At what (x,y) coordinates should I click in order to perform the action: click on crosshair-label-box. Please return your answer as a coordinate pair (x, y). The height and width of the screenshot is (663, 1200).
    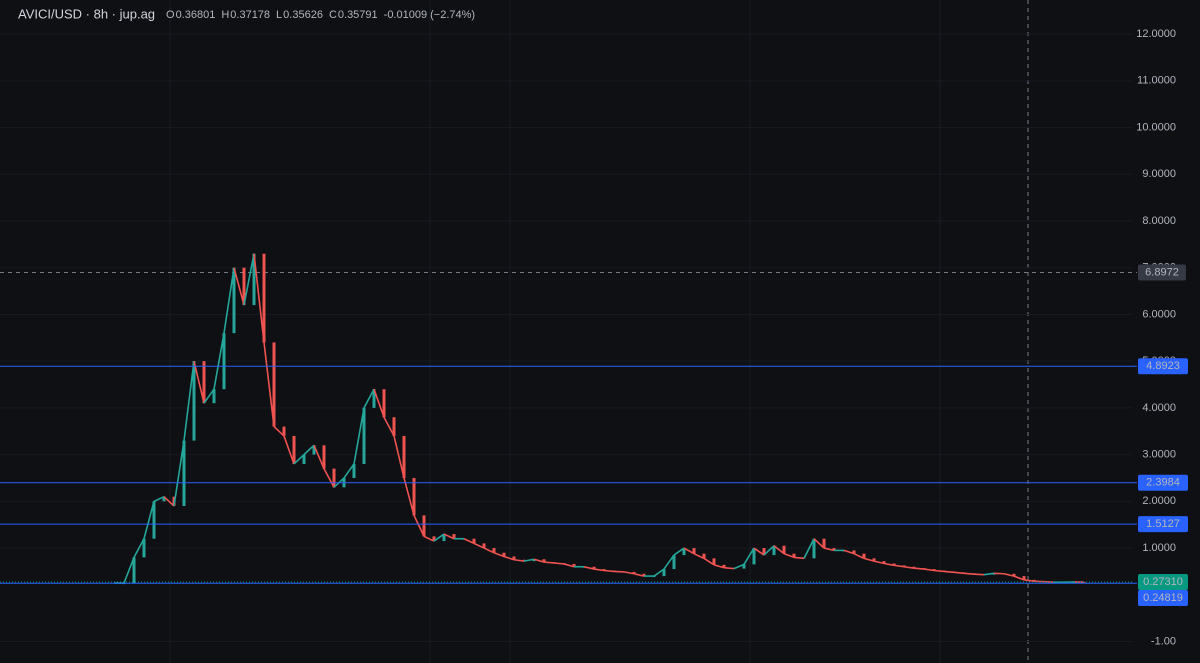
    Looking at the image, I should click on (1162, 272).